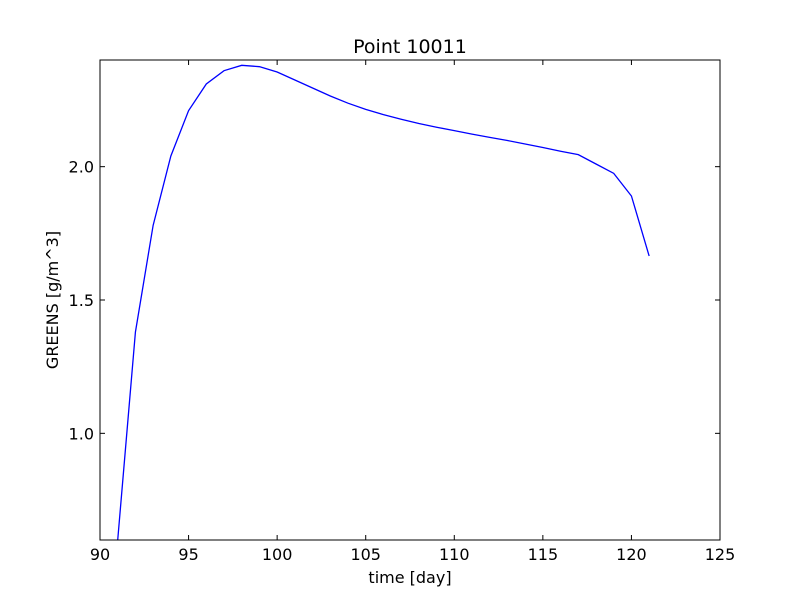  Describe the element at coordinates (454, 554) in the screenshot. I see `x-tick-label: 110` at that location.